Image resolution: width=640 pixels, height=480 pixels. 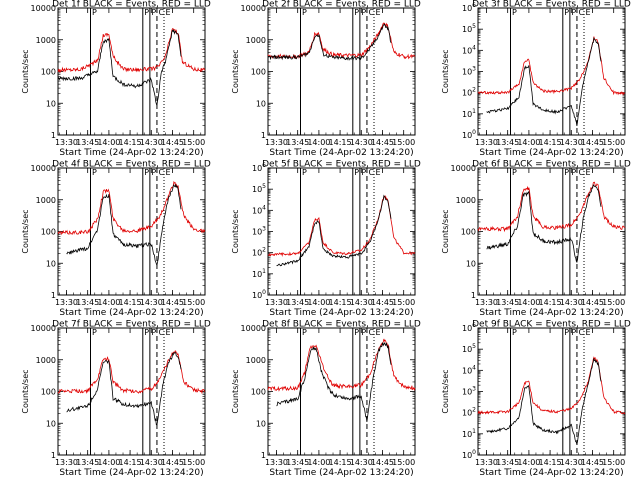 I want to click on chart-title: Det 6f BLACK = Events, RED = LLD, so click(x=551, y=165).